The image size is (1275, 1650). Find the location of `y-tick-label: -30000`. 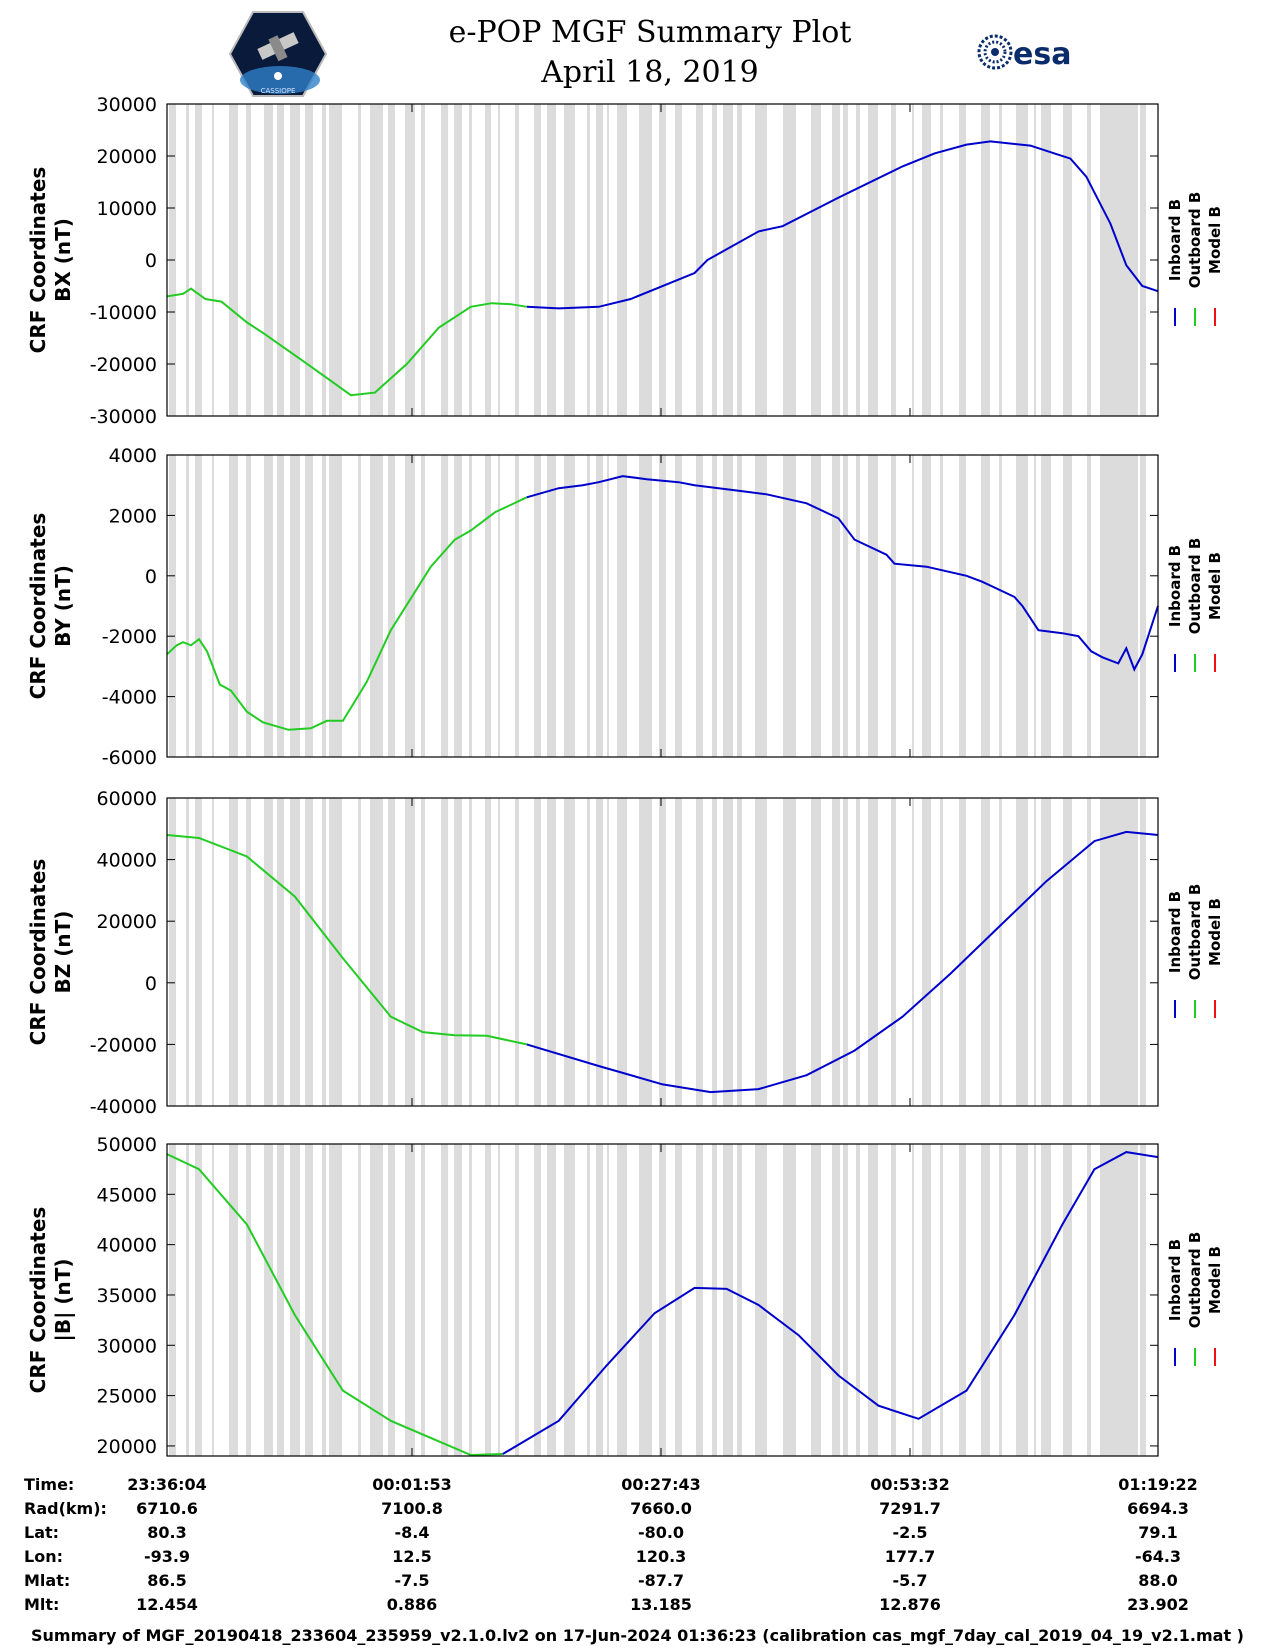

y-tick-label: -30000 is located at coordinates (123, 417).